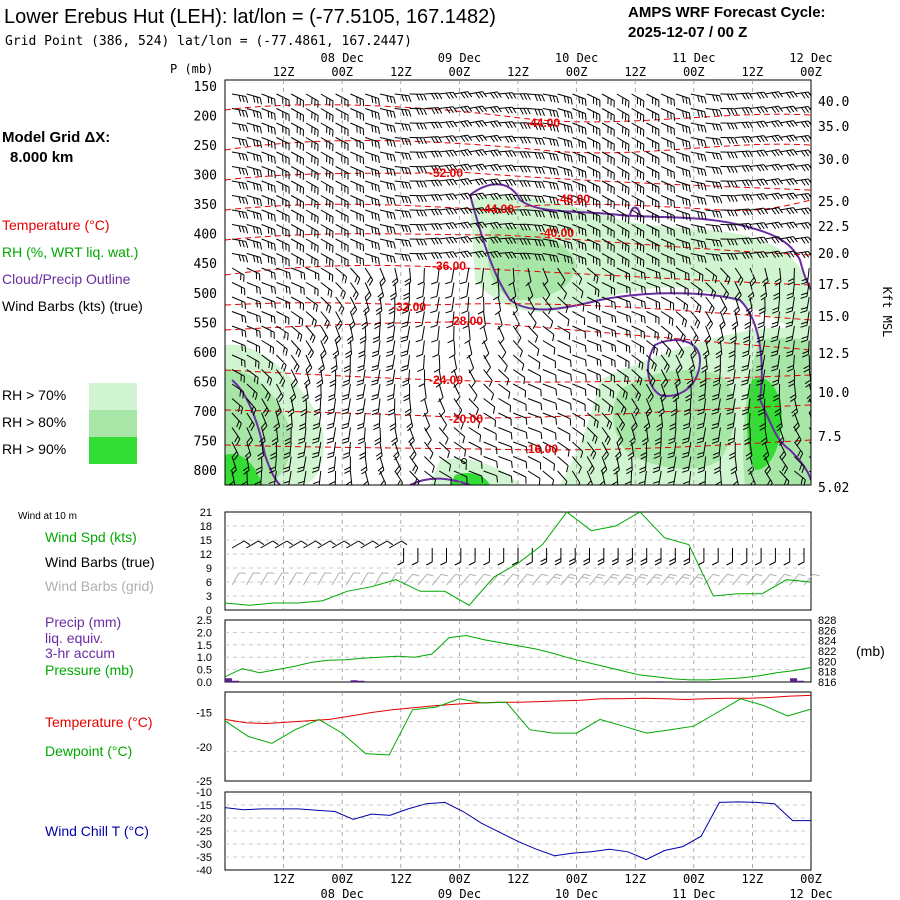  I want to click on top-date-labels: 08 Dec 09 Dec 10 Dec 11 Dec 12 Dec, so click(577, 58).